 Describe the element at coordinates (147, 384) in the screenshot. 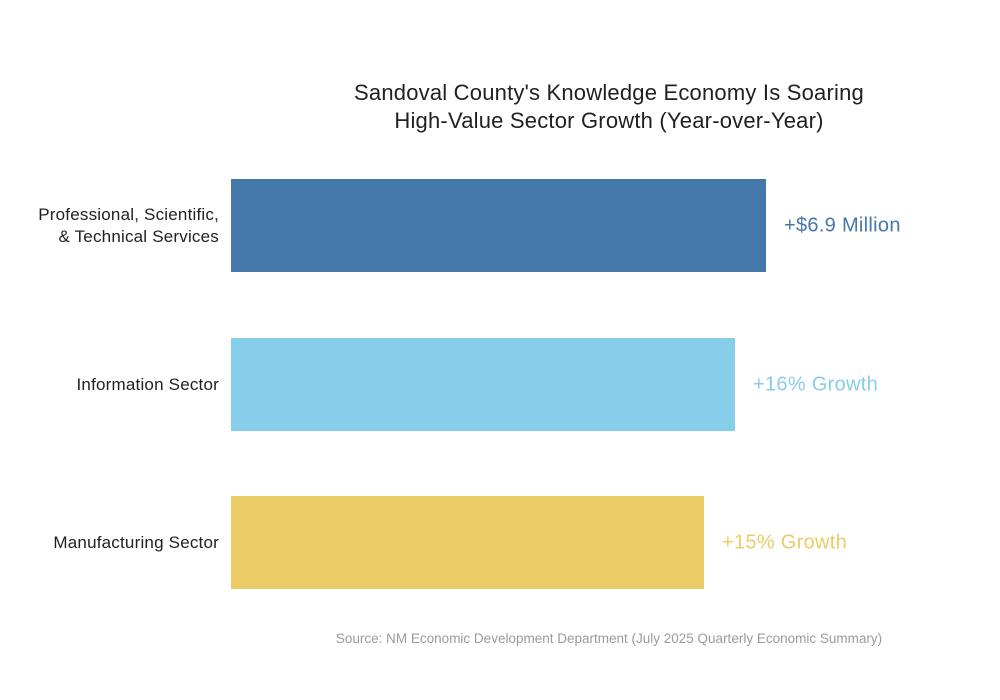

I see `category-label: Information Sector` at that location.